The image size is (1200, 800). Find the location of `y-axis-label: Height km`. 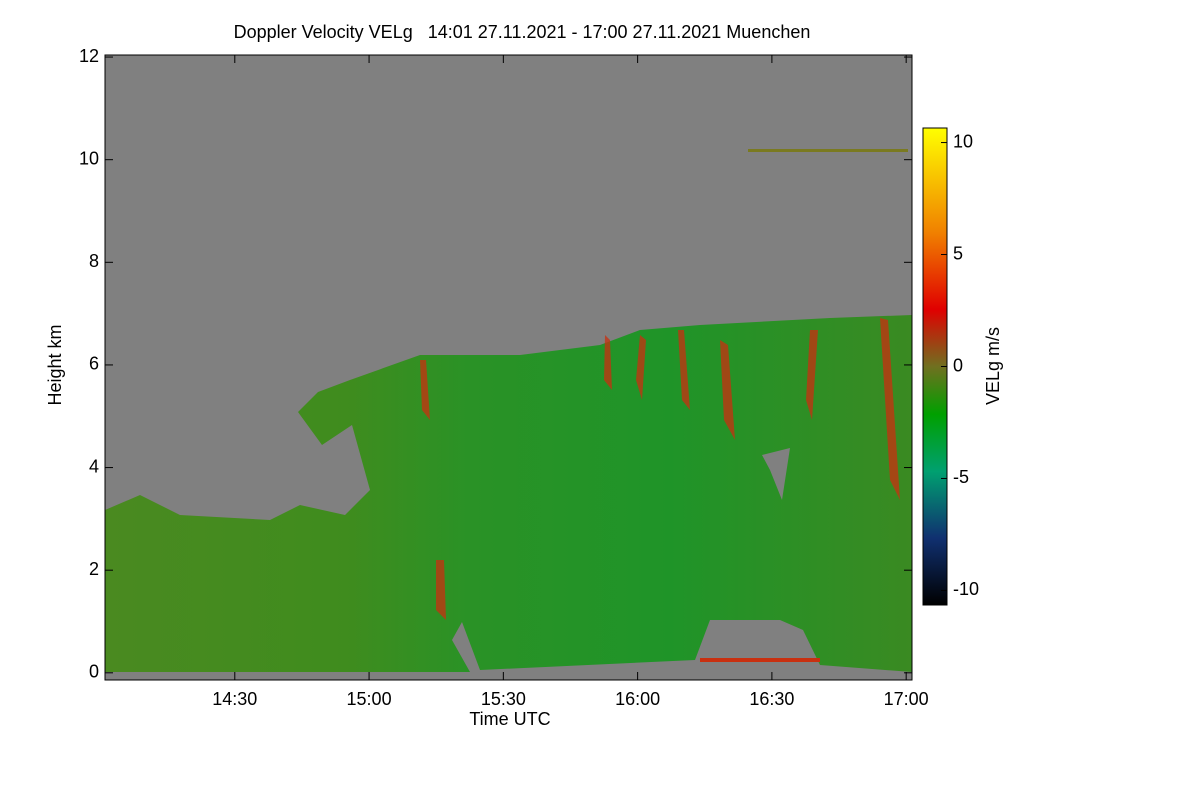

y-axis-label: Height km is located at coordinates (55, 364).